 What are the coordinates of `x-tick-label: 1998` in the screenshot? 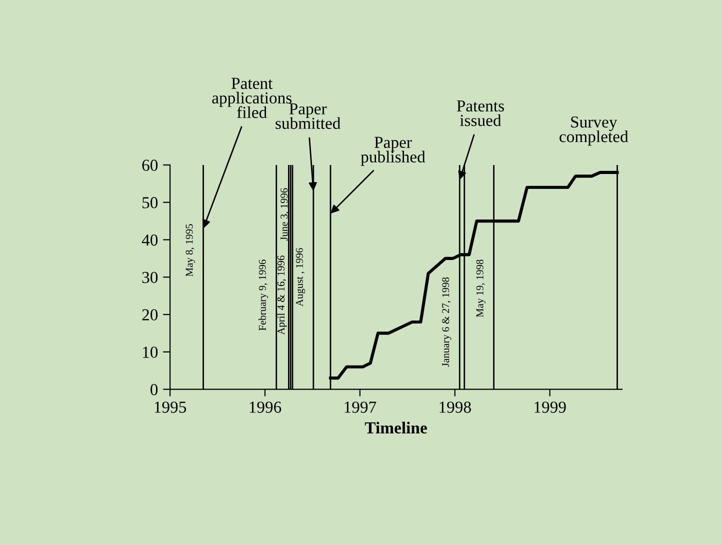 It's located at (455, 407).